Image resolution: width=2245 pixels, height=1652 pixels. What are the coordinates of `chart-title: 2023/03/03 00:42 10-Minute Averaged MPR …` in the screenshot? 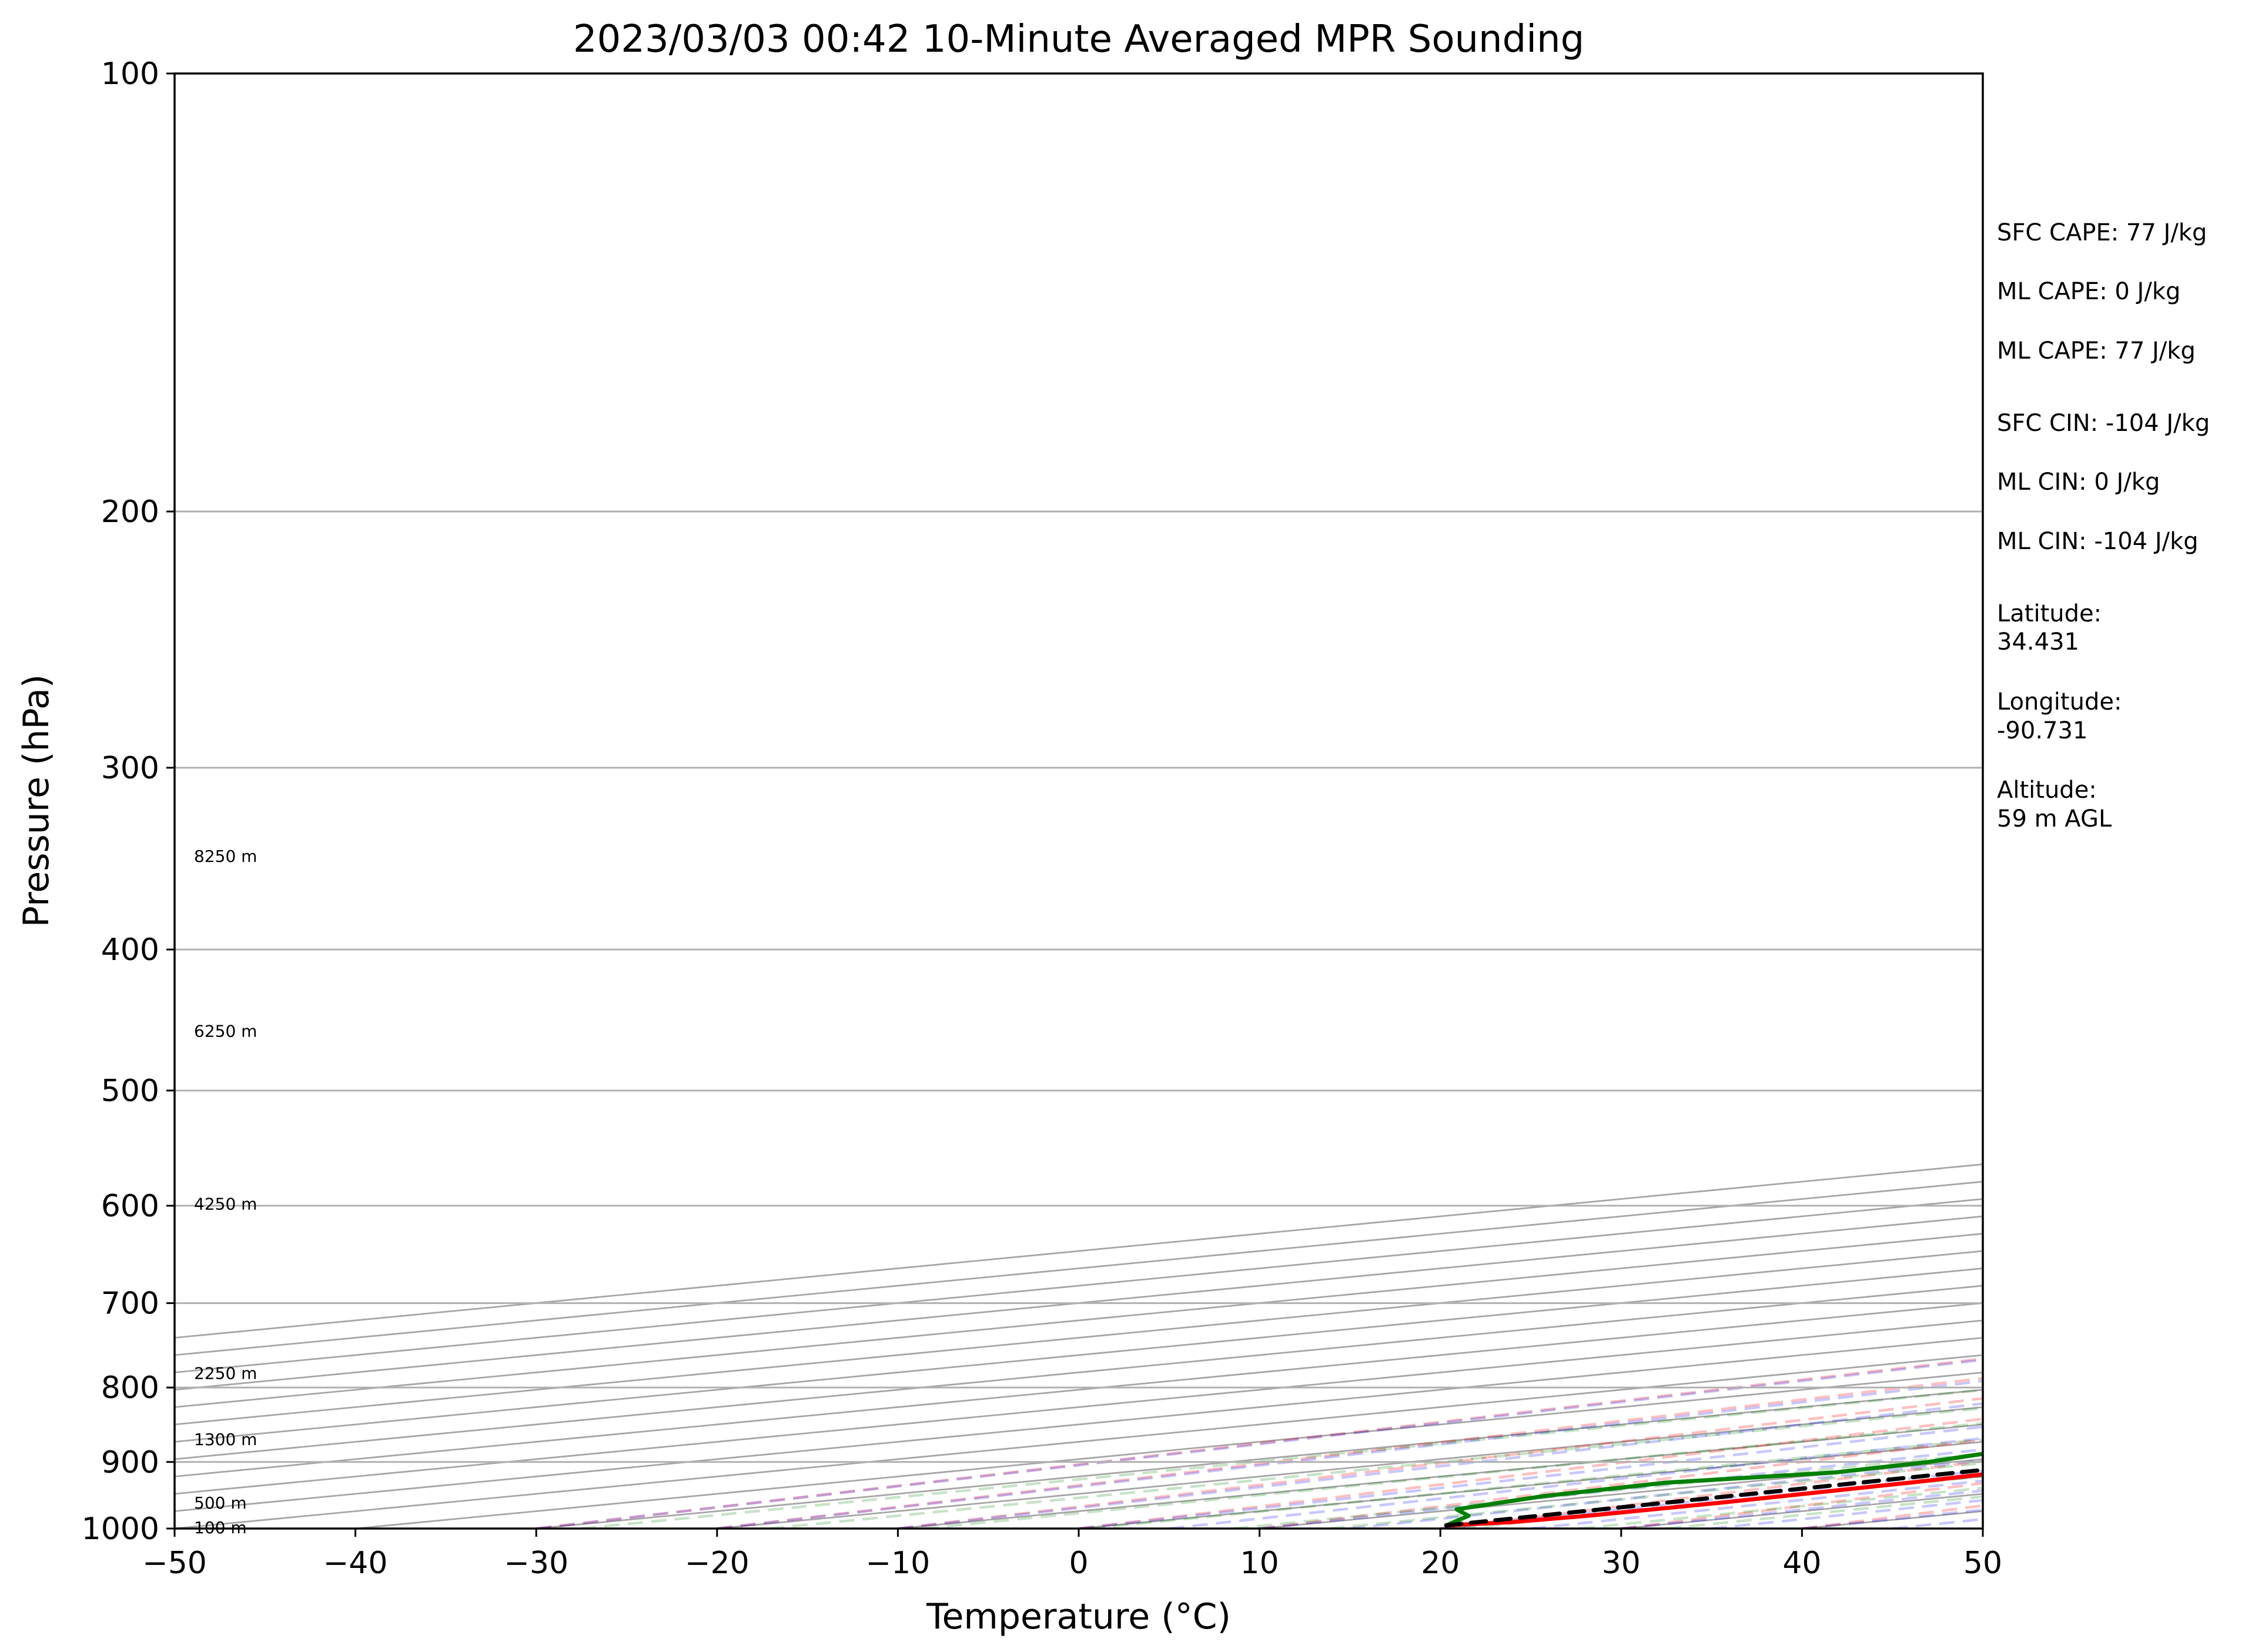 It's located at (1078, 40).